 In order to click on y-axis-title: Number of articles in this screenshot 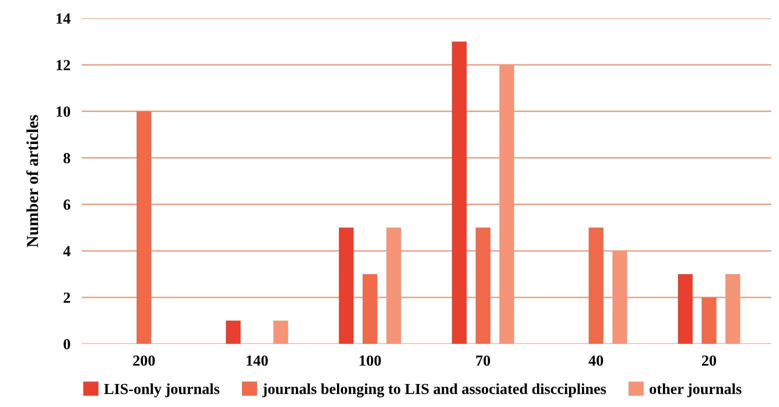, I will do `click(32, 181)`.